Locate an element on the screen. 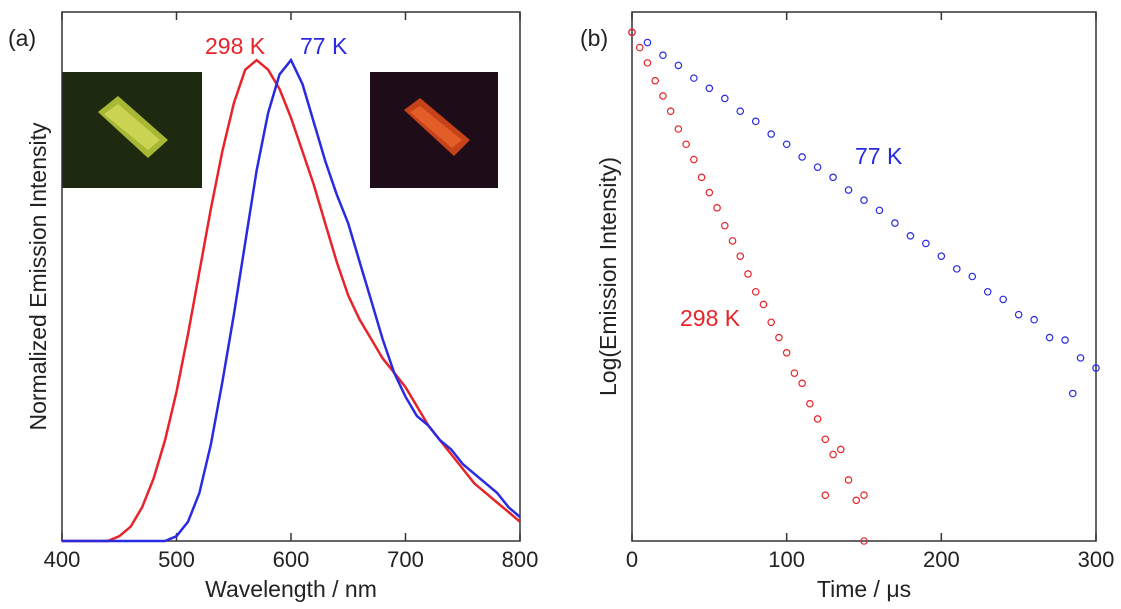 The height and width of the screenshot is (609, 1121). panel-label: (b) is located at coordinates (594, 38).